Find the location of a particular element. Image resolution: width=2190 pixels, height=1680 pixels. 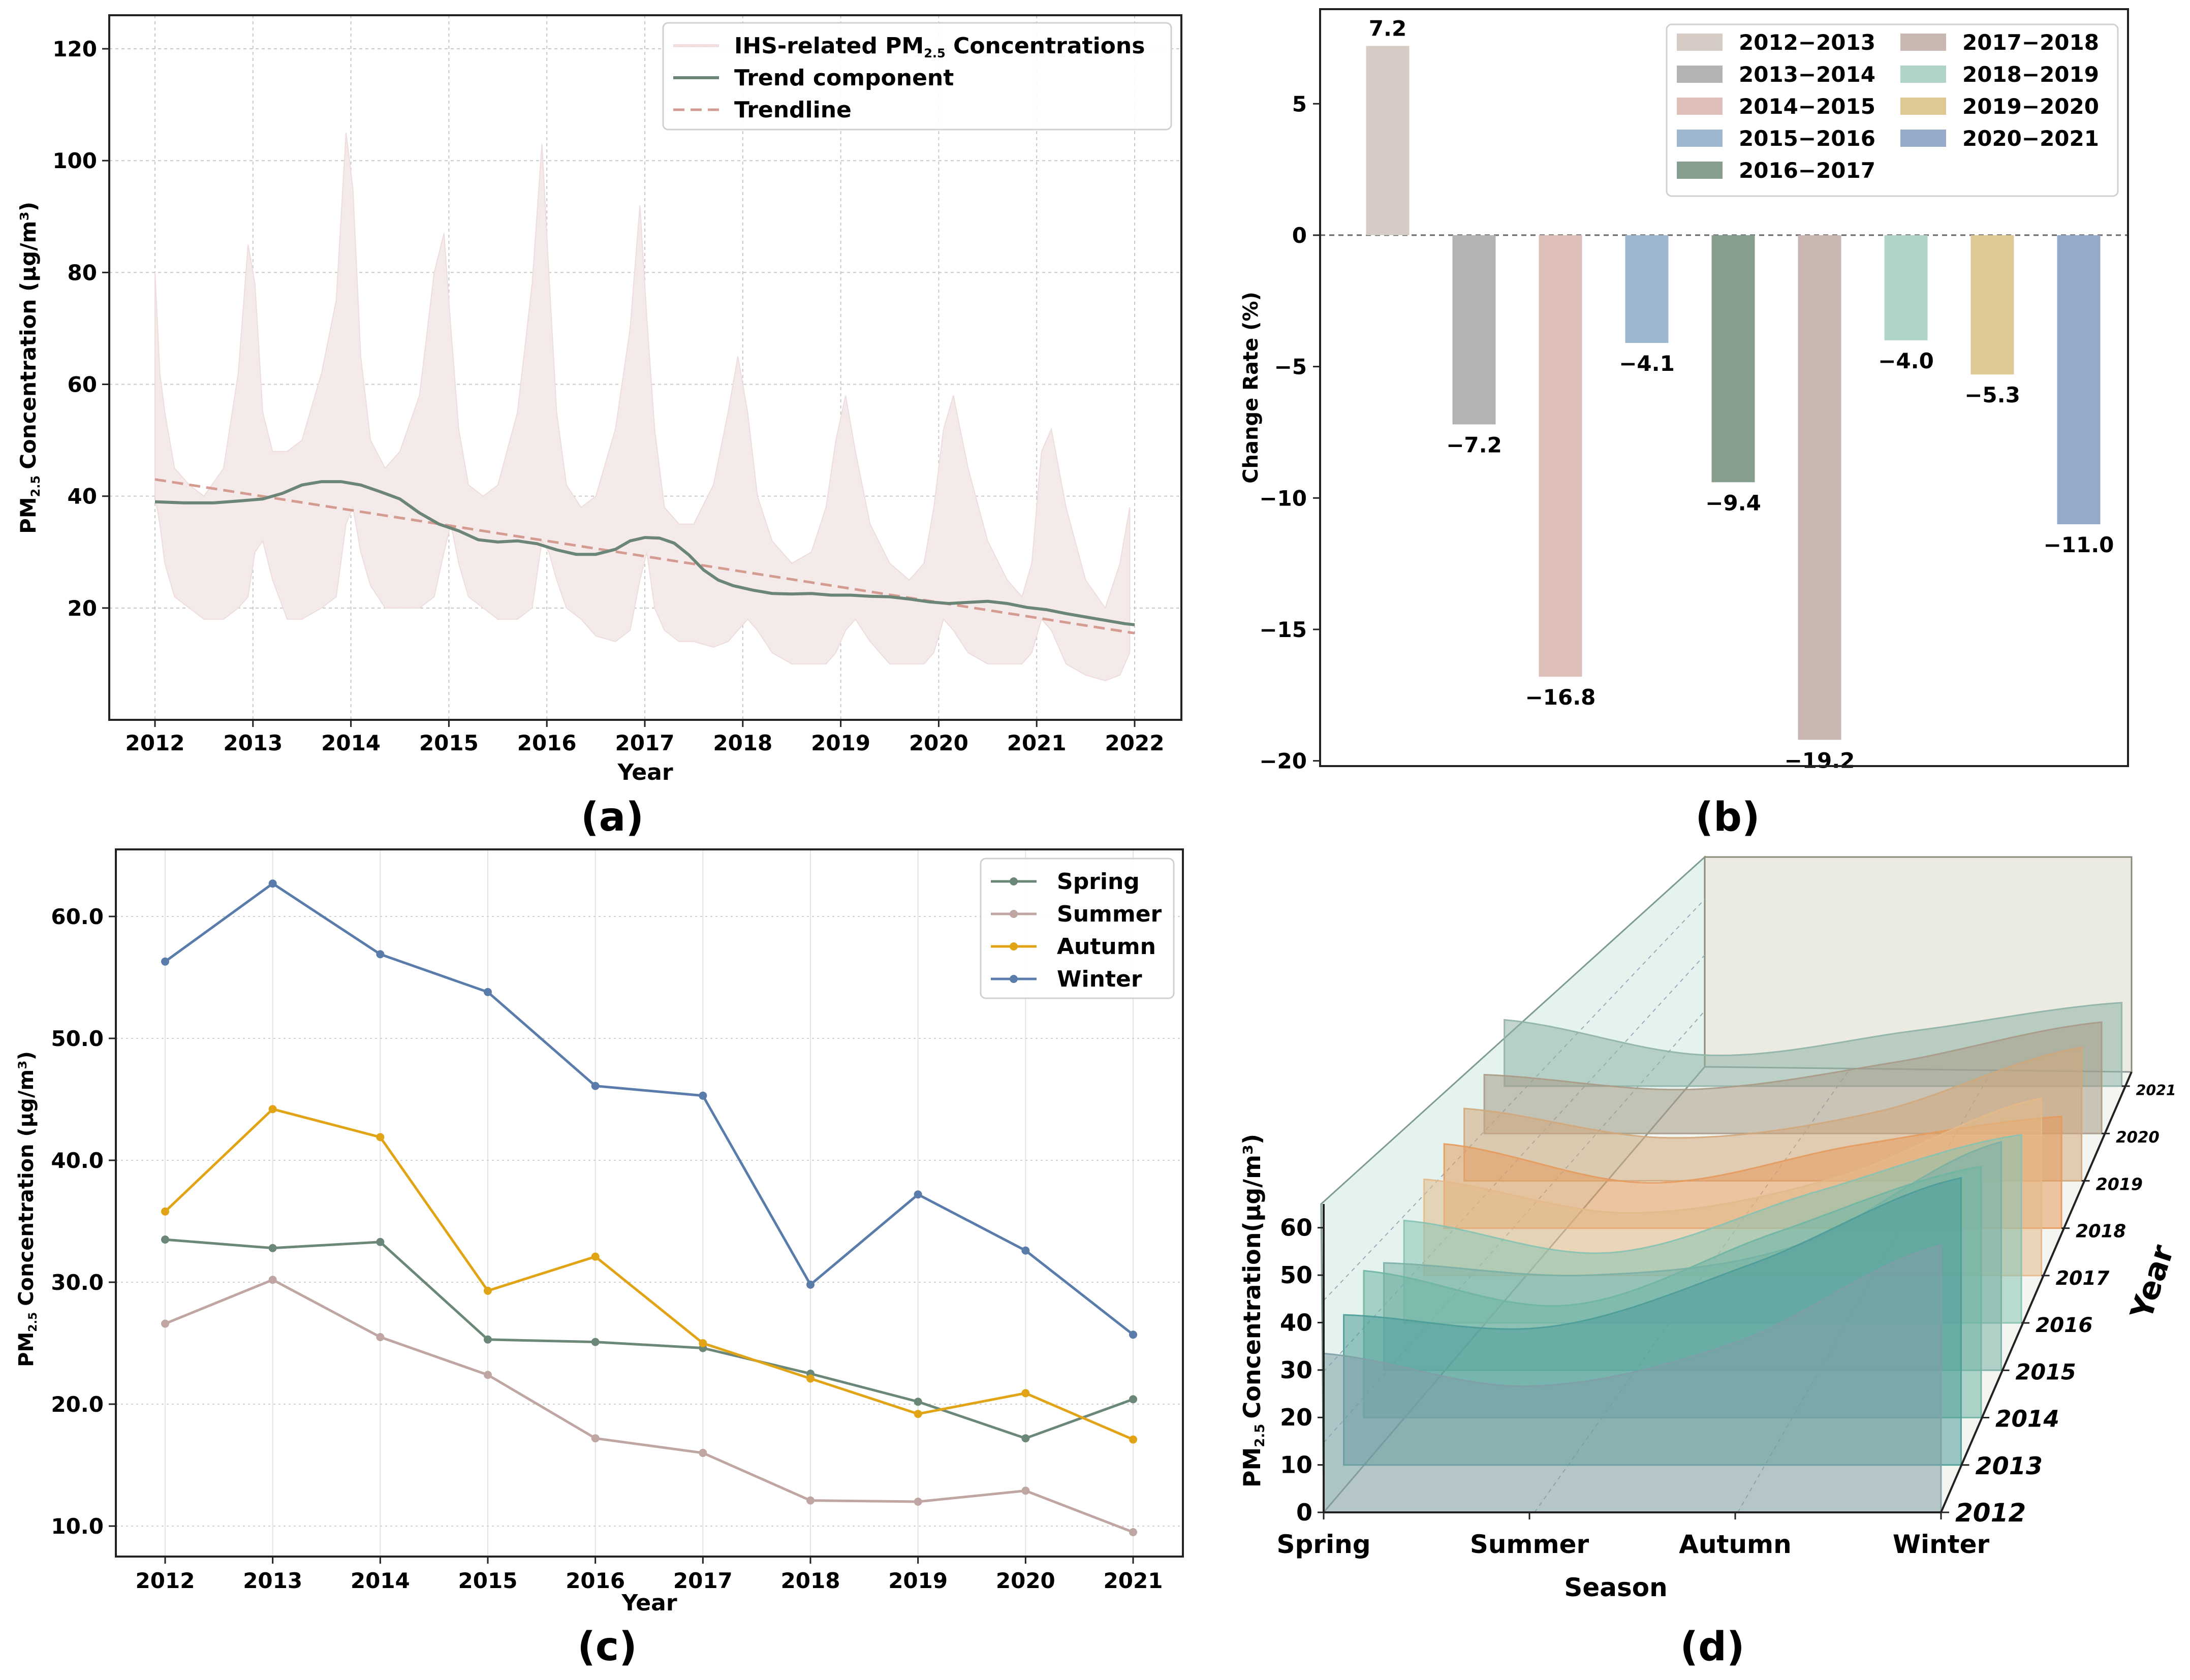

c-ytick-label: 20.0 is located at coordinates (77, 1404).